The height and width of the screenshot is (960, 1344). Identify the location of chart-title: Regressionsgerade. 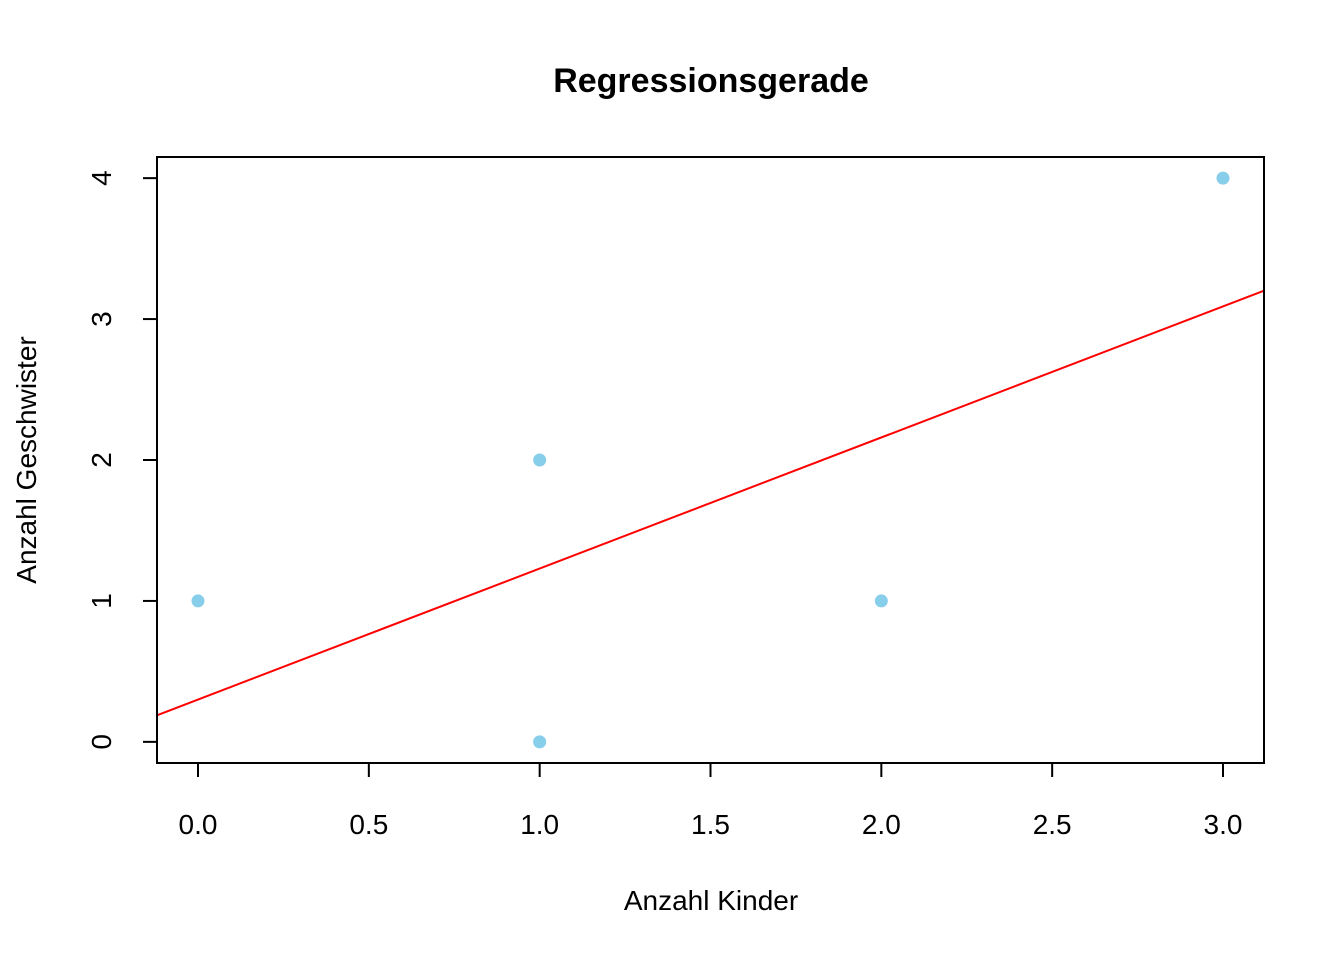
(711, 81).